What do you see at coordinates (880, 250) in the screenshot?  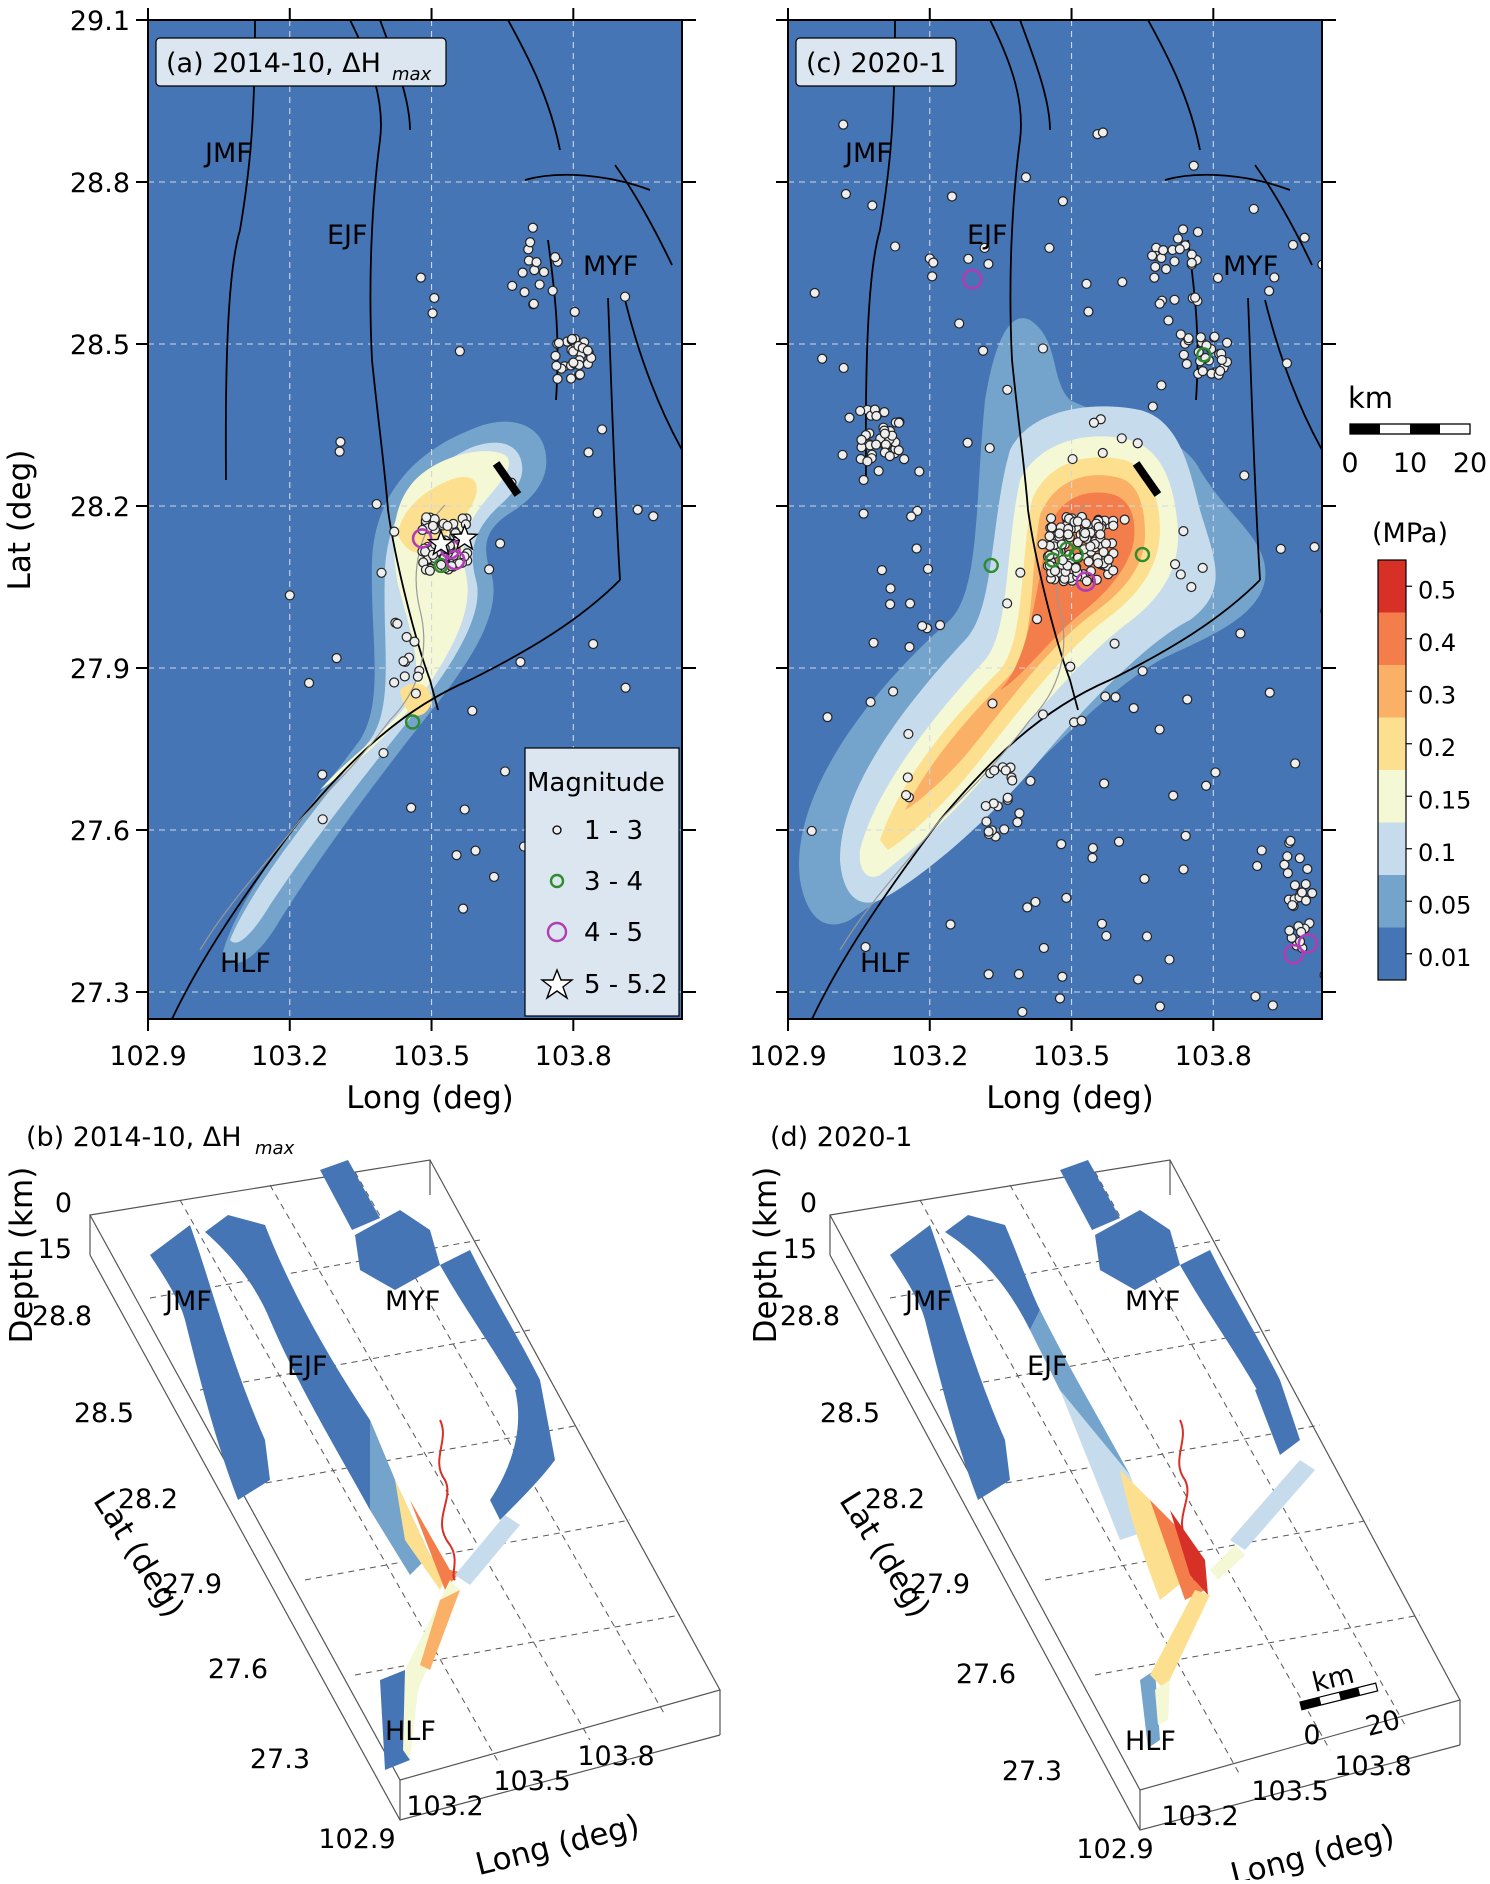 I see `fault-jmf` at bounding box center [880, 250].